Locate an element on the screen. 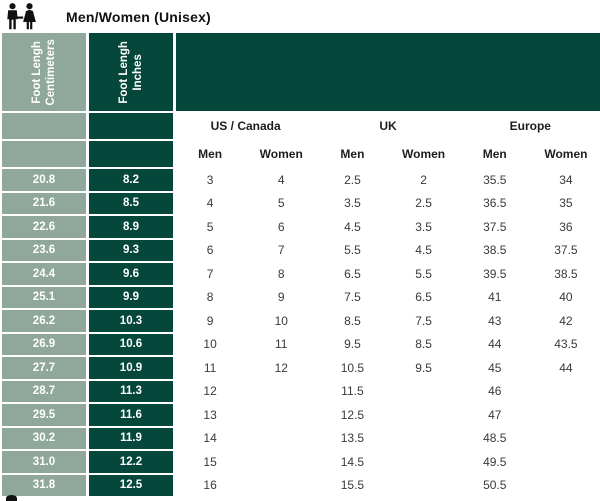 The height and width of the screenshot is (501, 600). inches-cell: 10.9 is located at coordinates (131, 368).